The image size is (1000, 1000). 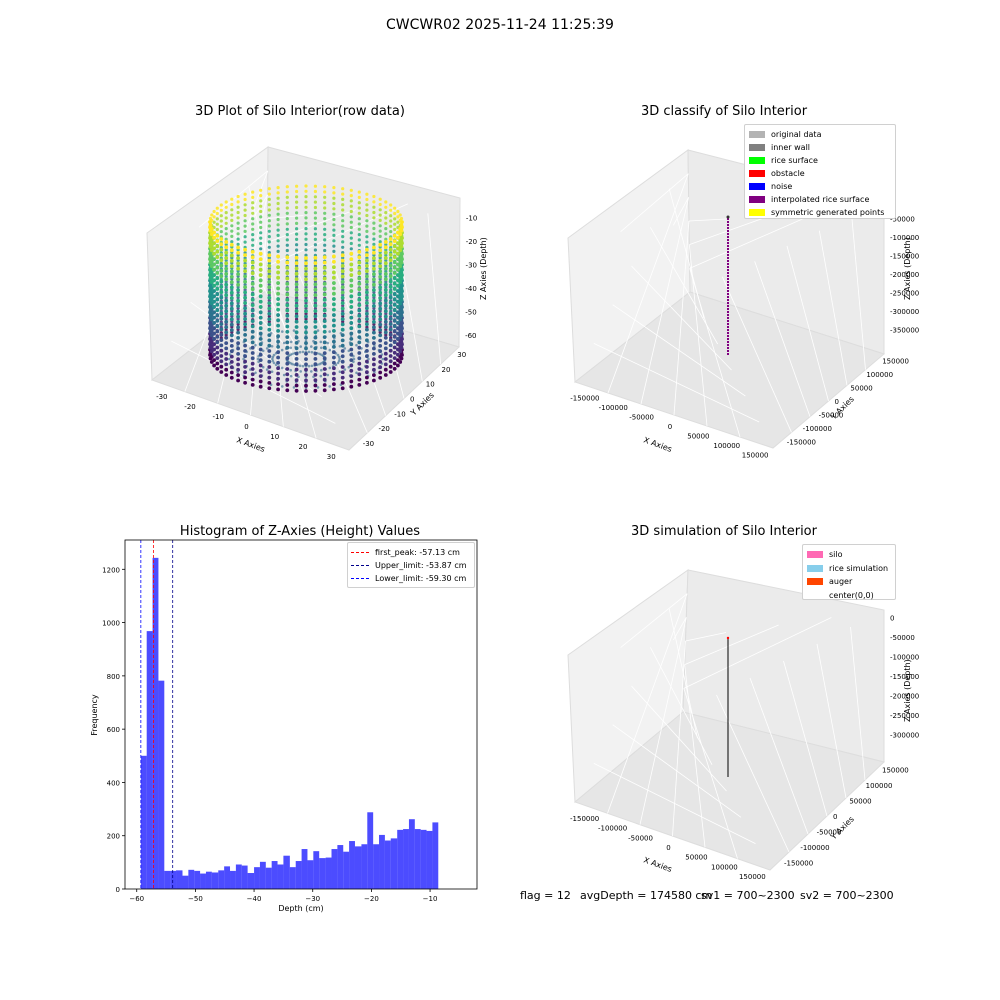 What do you see at coordinates (849, 572) in the screenshot?
I see `simulation-legend: silo rice simulation auger center(0,0)` at bounding box center [849, 572].